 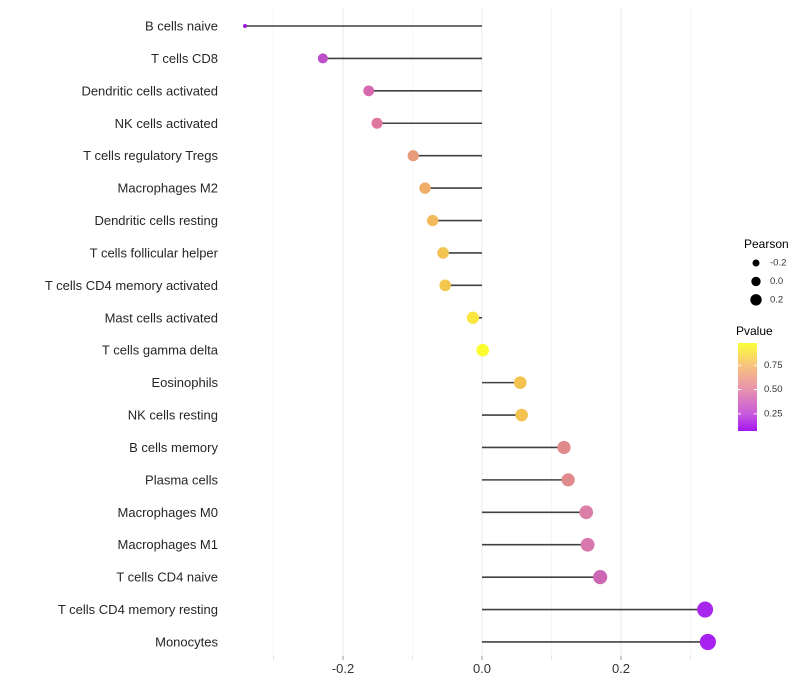 I want to click on y-axis-label: Monocytes, so click(x=186, y=641).